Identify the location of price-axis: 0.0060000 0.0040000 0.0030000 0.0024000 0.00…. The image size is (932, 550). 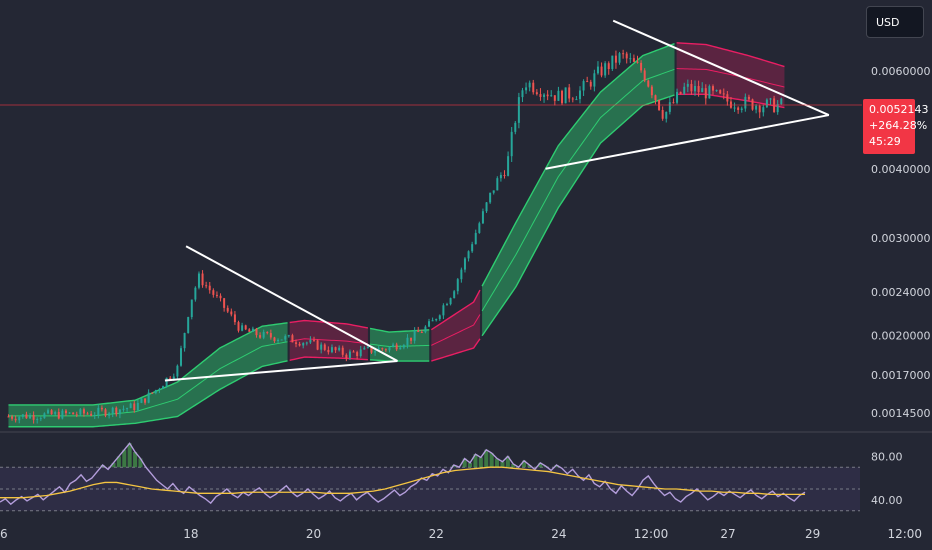
(901, 242).